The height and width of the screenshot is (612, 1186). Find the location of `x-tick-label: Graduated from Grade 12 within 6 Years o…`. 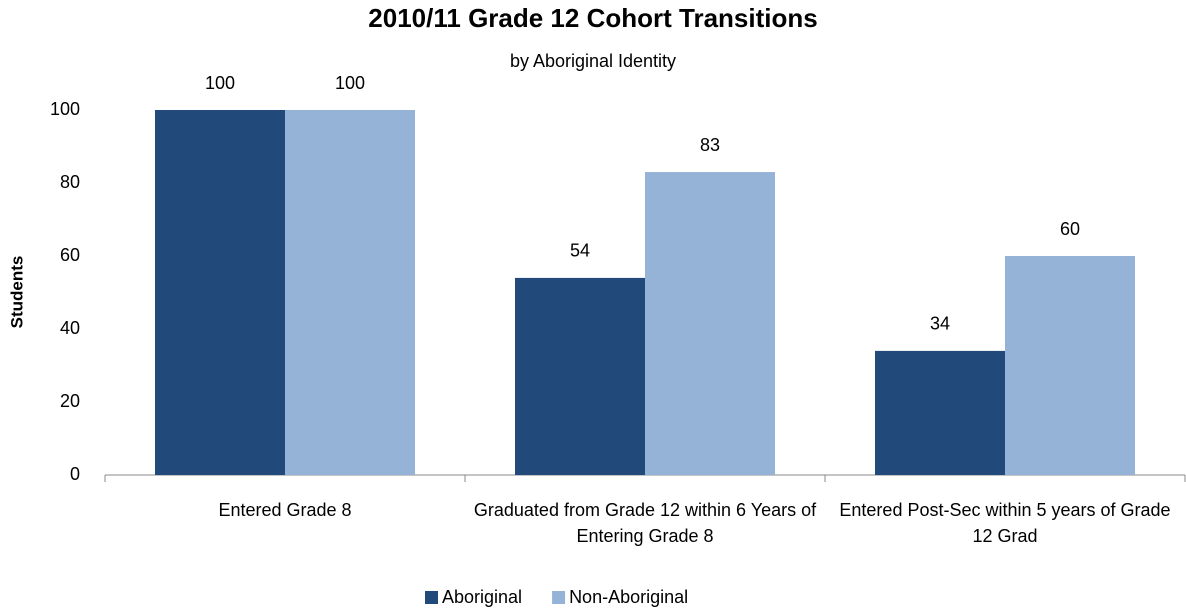

x-tick-label: Graduated from Grade 12 within 6 Years o… is located at coordinates (645, 523).